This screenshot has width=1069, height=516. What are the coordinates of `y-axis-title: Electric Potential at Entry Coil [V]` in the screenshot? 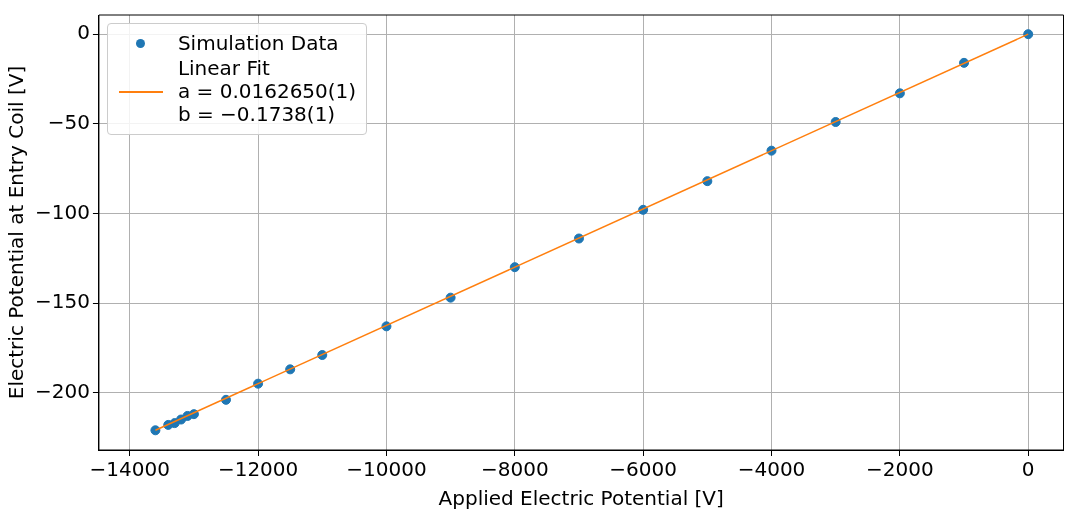 It's located at (16, 232).